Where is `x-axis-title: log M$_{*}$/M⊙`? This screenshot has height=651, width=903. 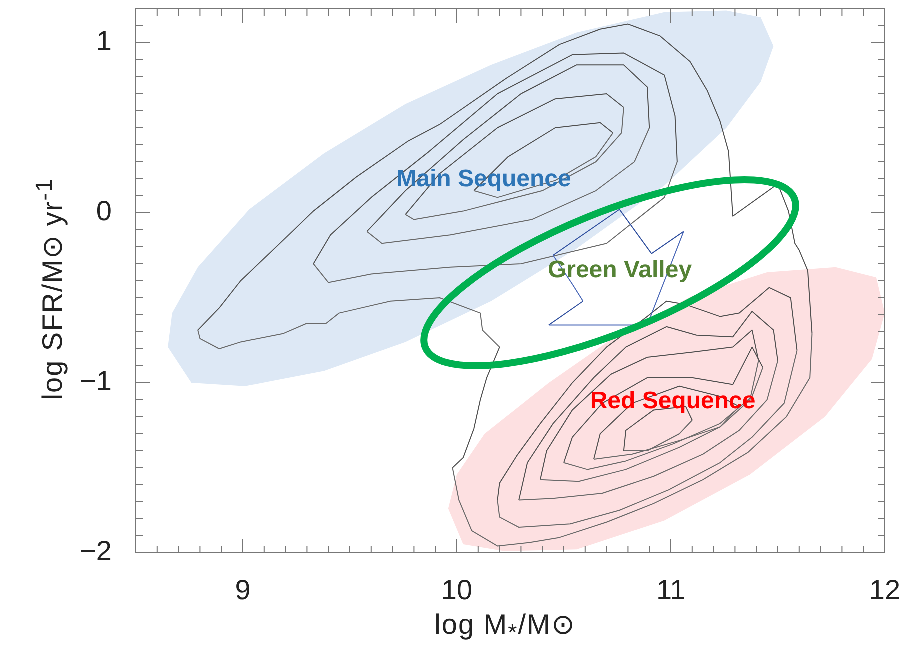
x-axis-title: log M$_{*}$/M⊙ is located at coordinates (505, 627).